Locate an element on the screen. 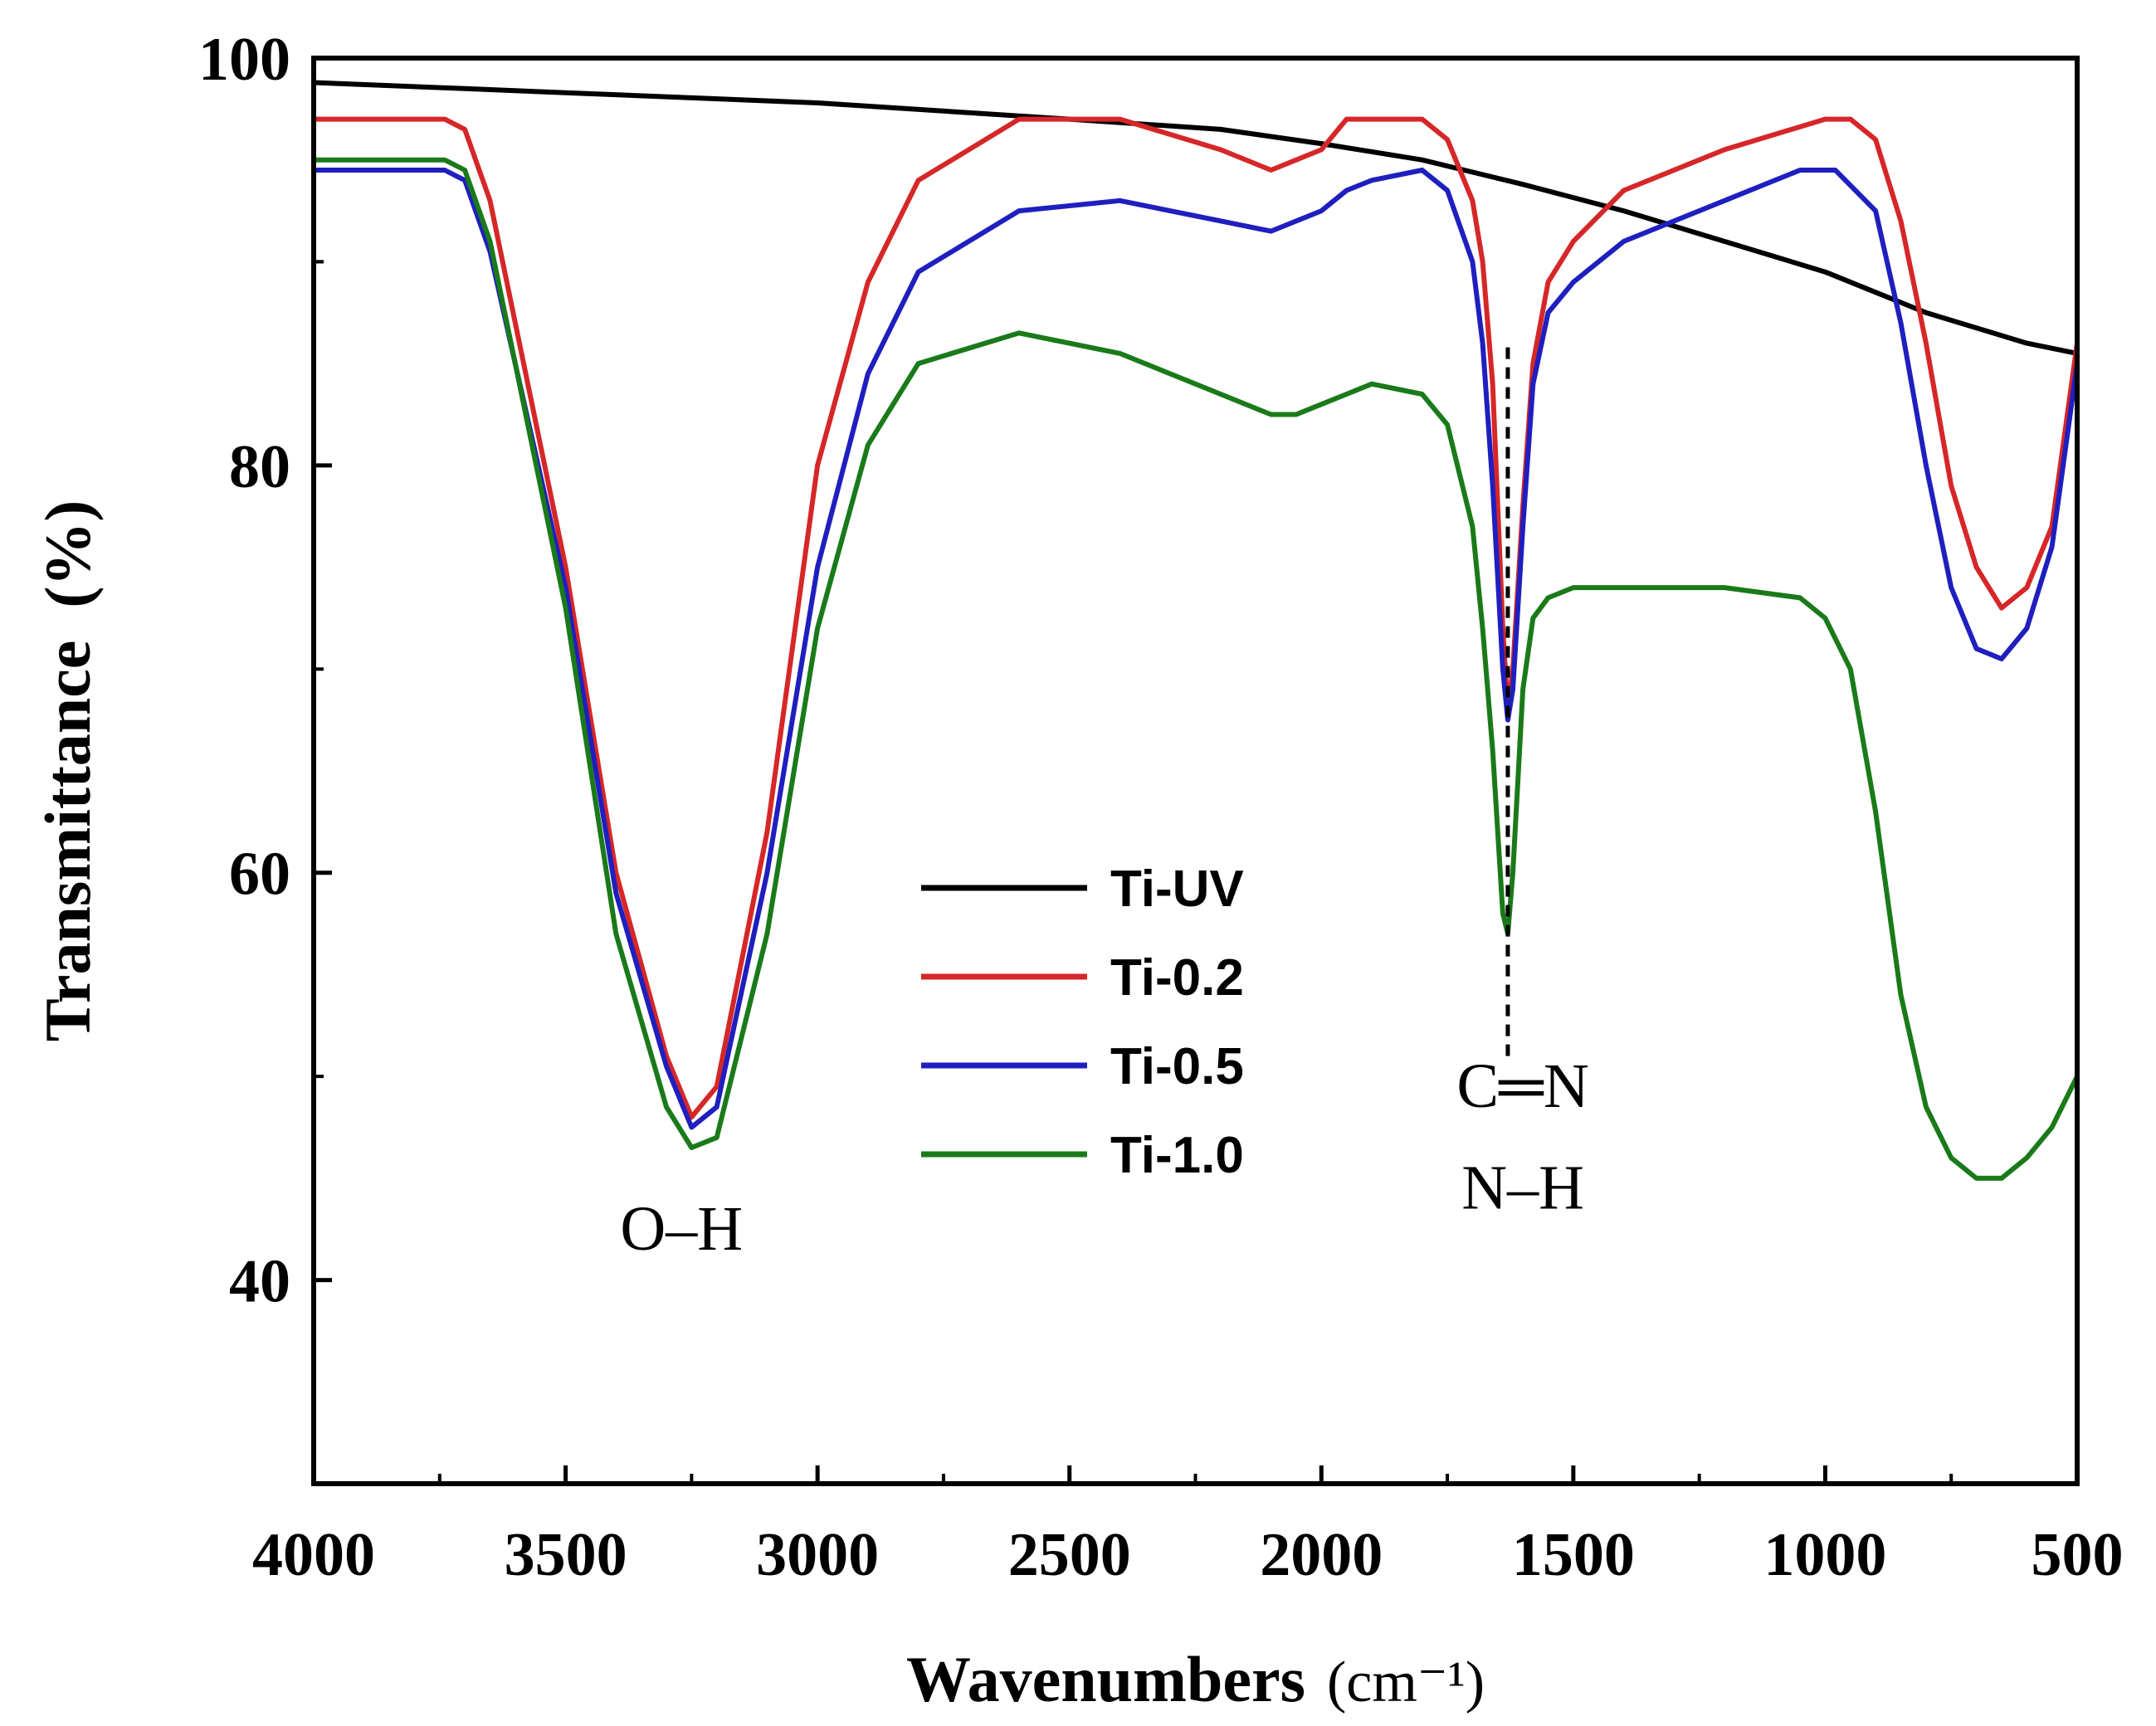  x-axis-title: Wavenumbers (cm⁻¹) is located at coordinates (1196, 1679).